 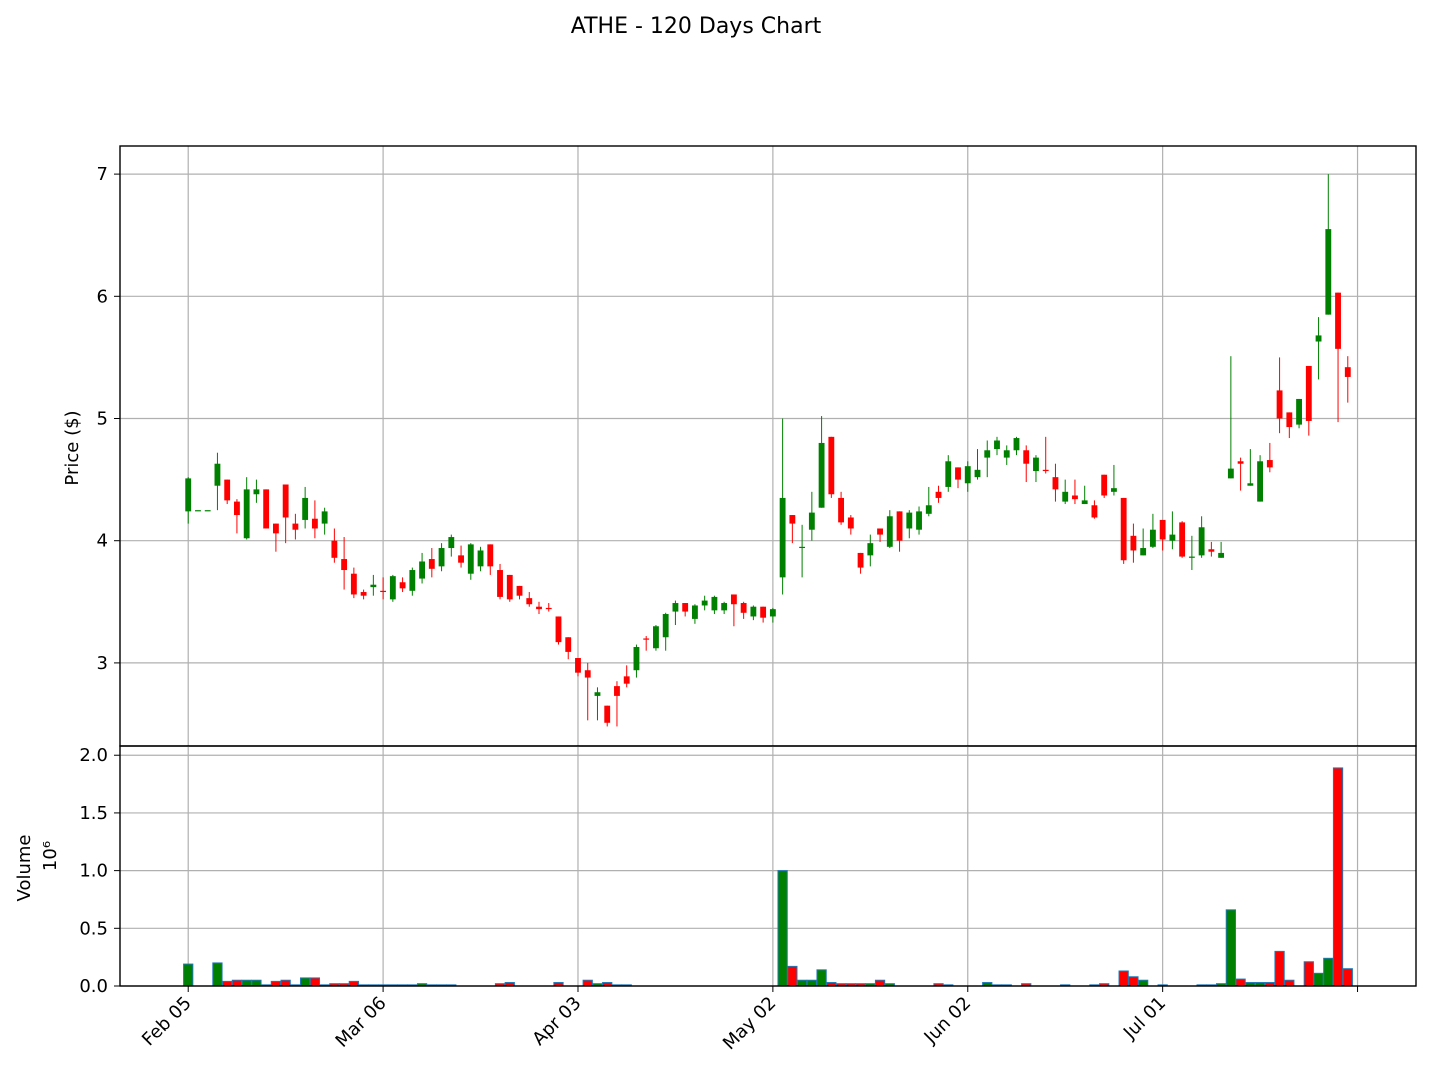 What do you see at coordinates (102, 541) in the screenshot?
I see `price-tick-label: 4` at bounding box center [102, 541].